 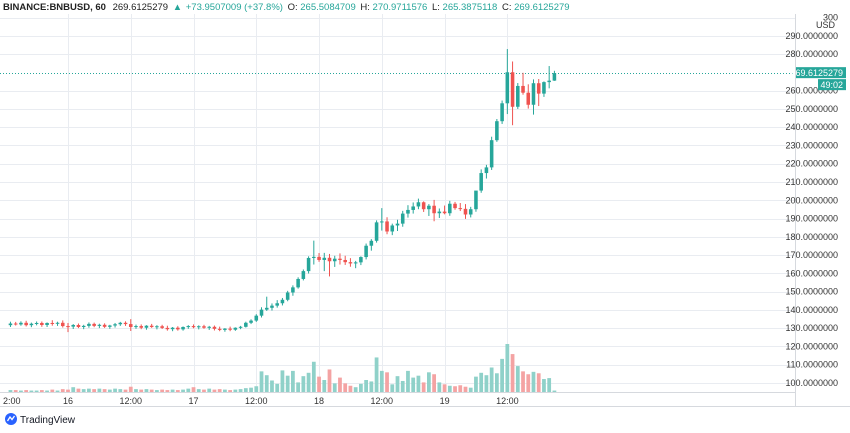 What do you see at coordinates (12, 401) in the screenshot?
I see `time-tick-label: 2:00` at bounding box center [12, 401].